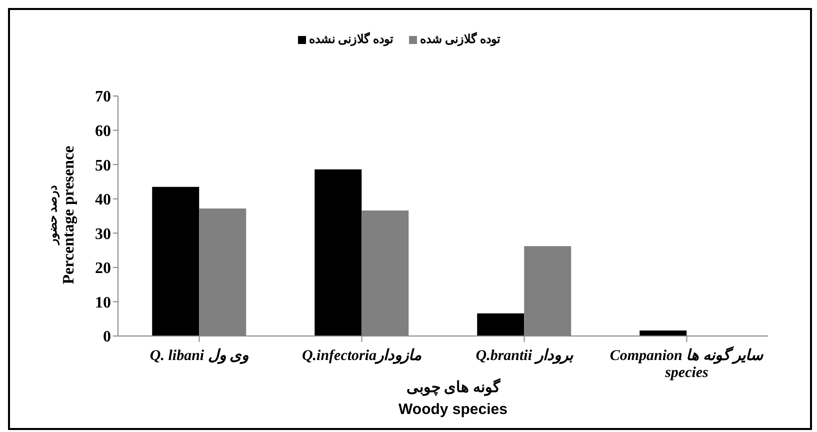 This screenshot has width=817, height=432. Describe the element at coordinates (525, 356) in the screenshot. I see `x-tick-label: Q.brantii برودار` at that location.